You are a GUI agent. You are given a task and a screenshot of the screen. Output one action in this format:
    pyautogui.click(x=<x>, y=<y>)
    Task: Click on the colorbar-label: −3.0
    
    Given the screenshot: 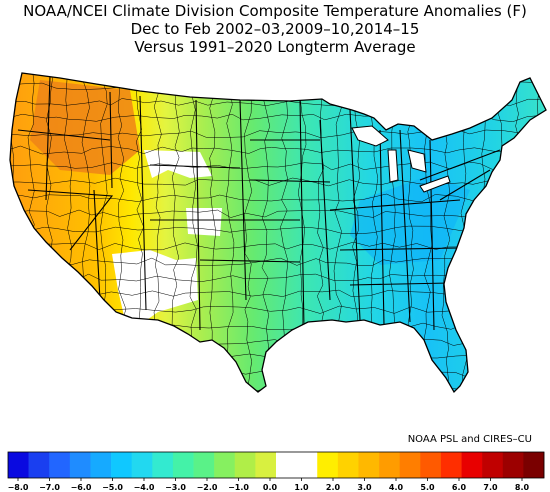 What is the action you would take?
    pyautogui.click(x=175, y=487)
    